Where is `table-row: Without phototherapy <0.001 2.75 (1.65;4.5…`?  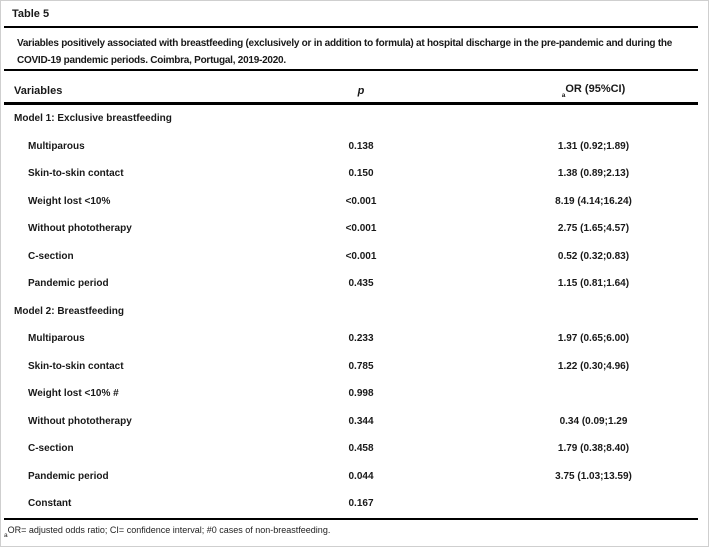
table-row: Without phototherapy <0.001 2.75 (1.65;4.5… is located at coordinates (354, 229).